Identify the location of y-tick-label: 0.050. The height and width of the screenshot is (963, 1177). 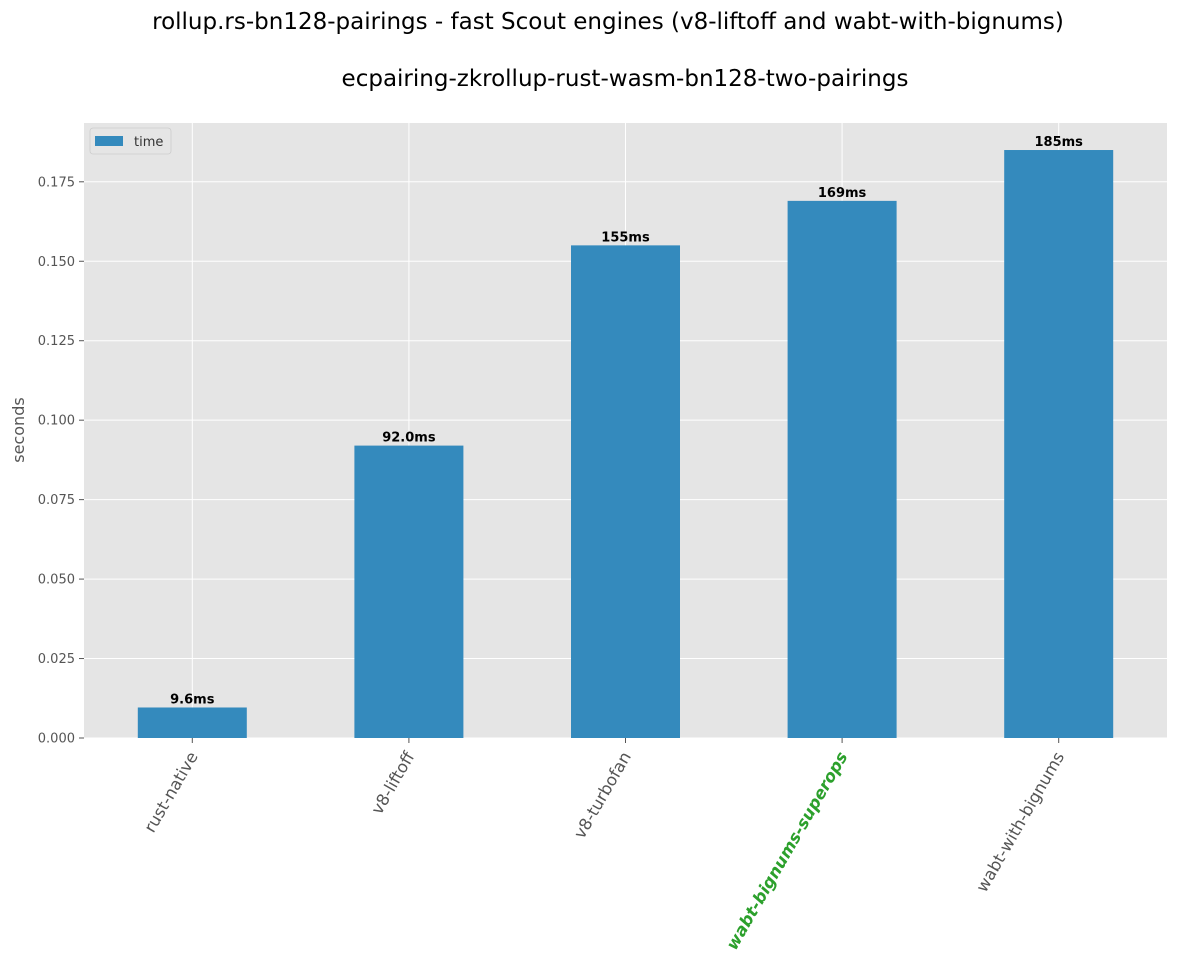
(56, 580).